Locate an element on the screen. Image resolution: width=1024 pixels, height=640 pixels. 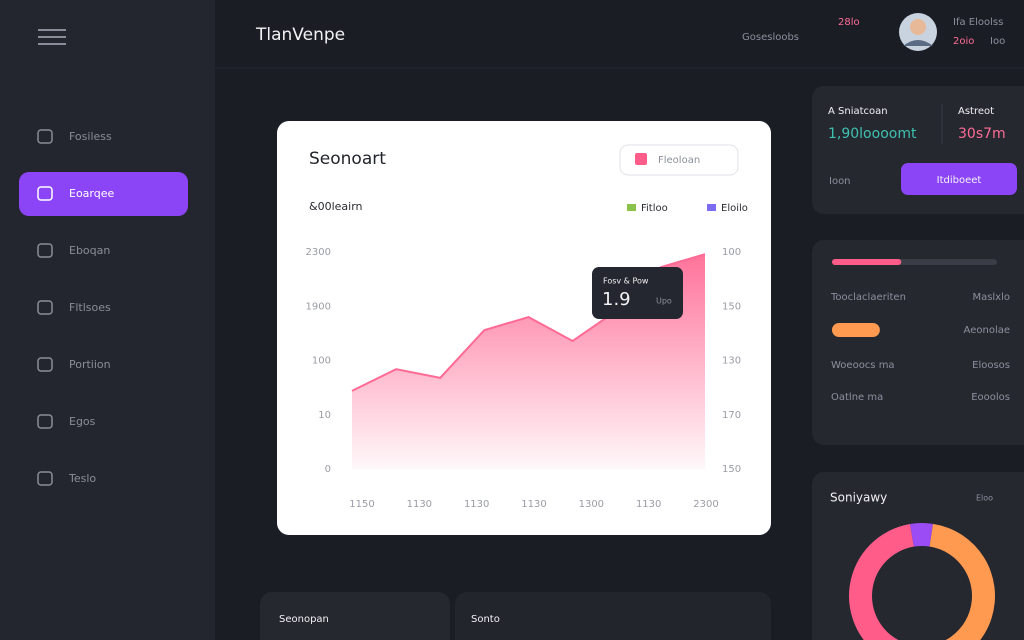
row-value: Eooolos is located at coordinates (990, 397).